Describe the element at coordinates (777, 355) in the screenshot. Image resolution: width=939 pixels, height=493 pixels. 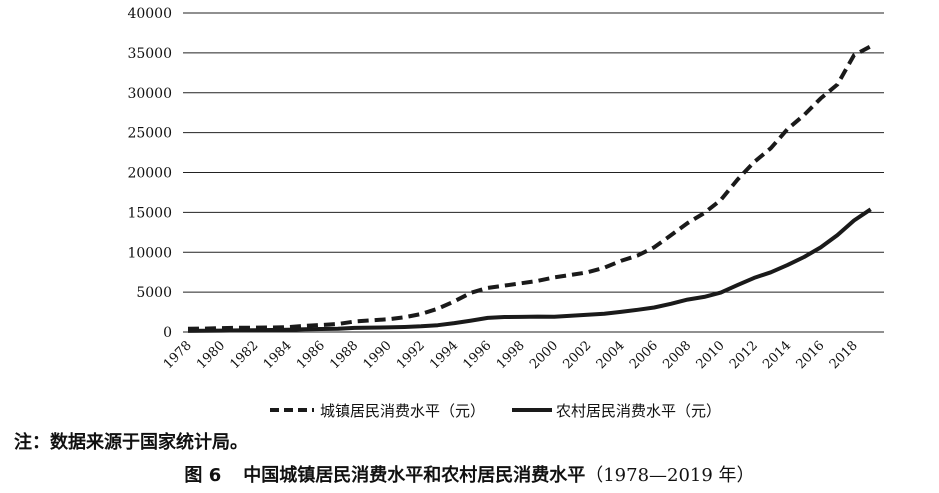
I see `x-tick-label: 2014` at that location.